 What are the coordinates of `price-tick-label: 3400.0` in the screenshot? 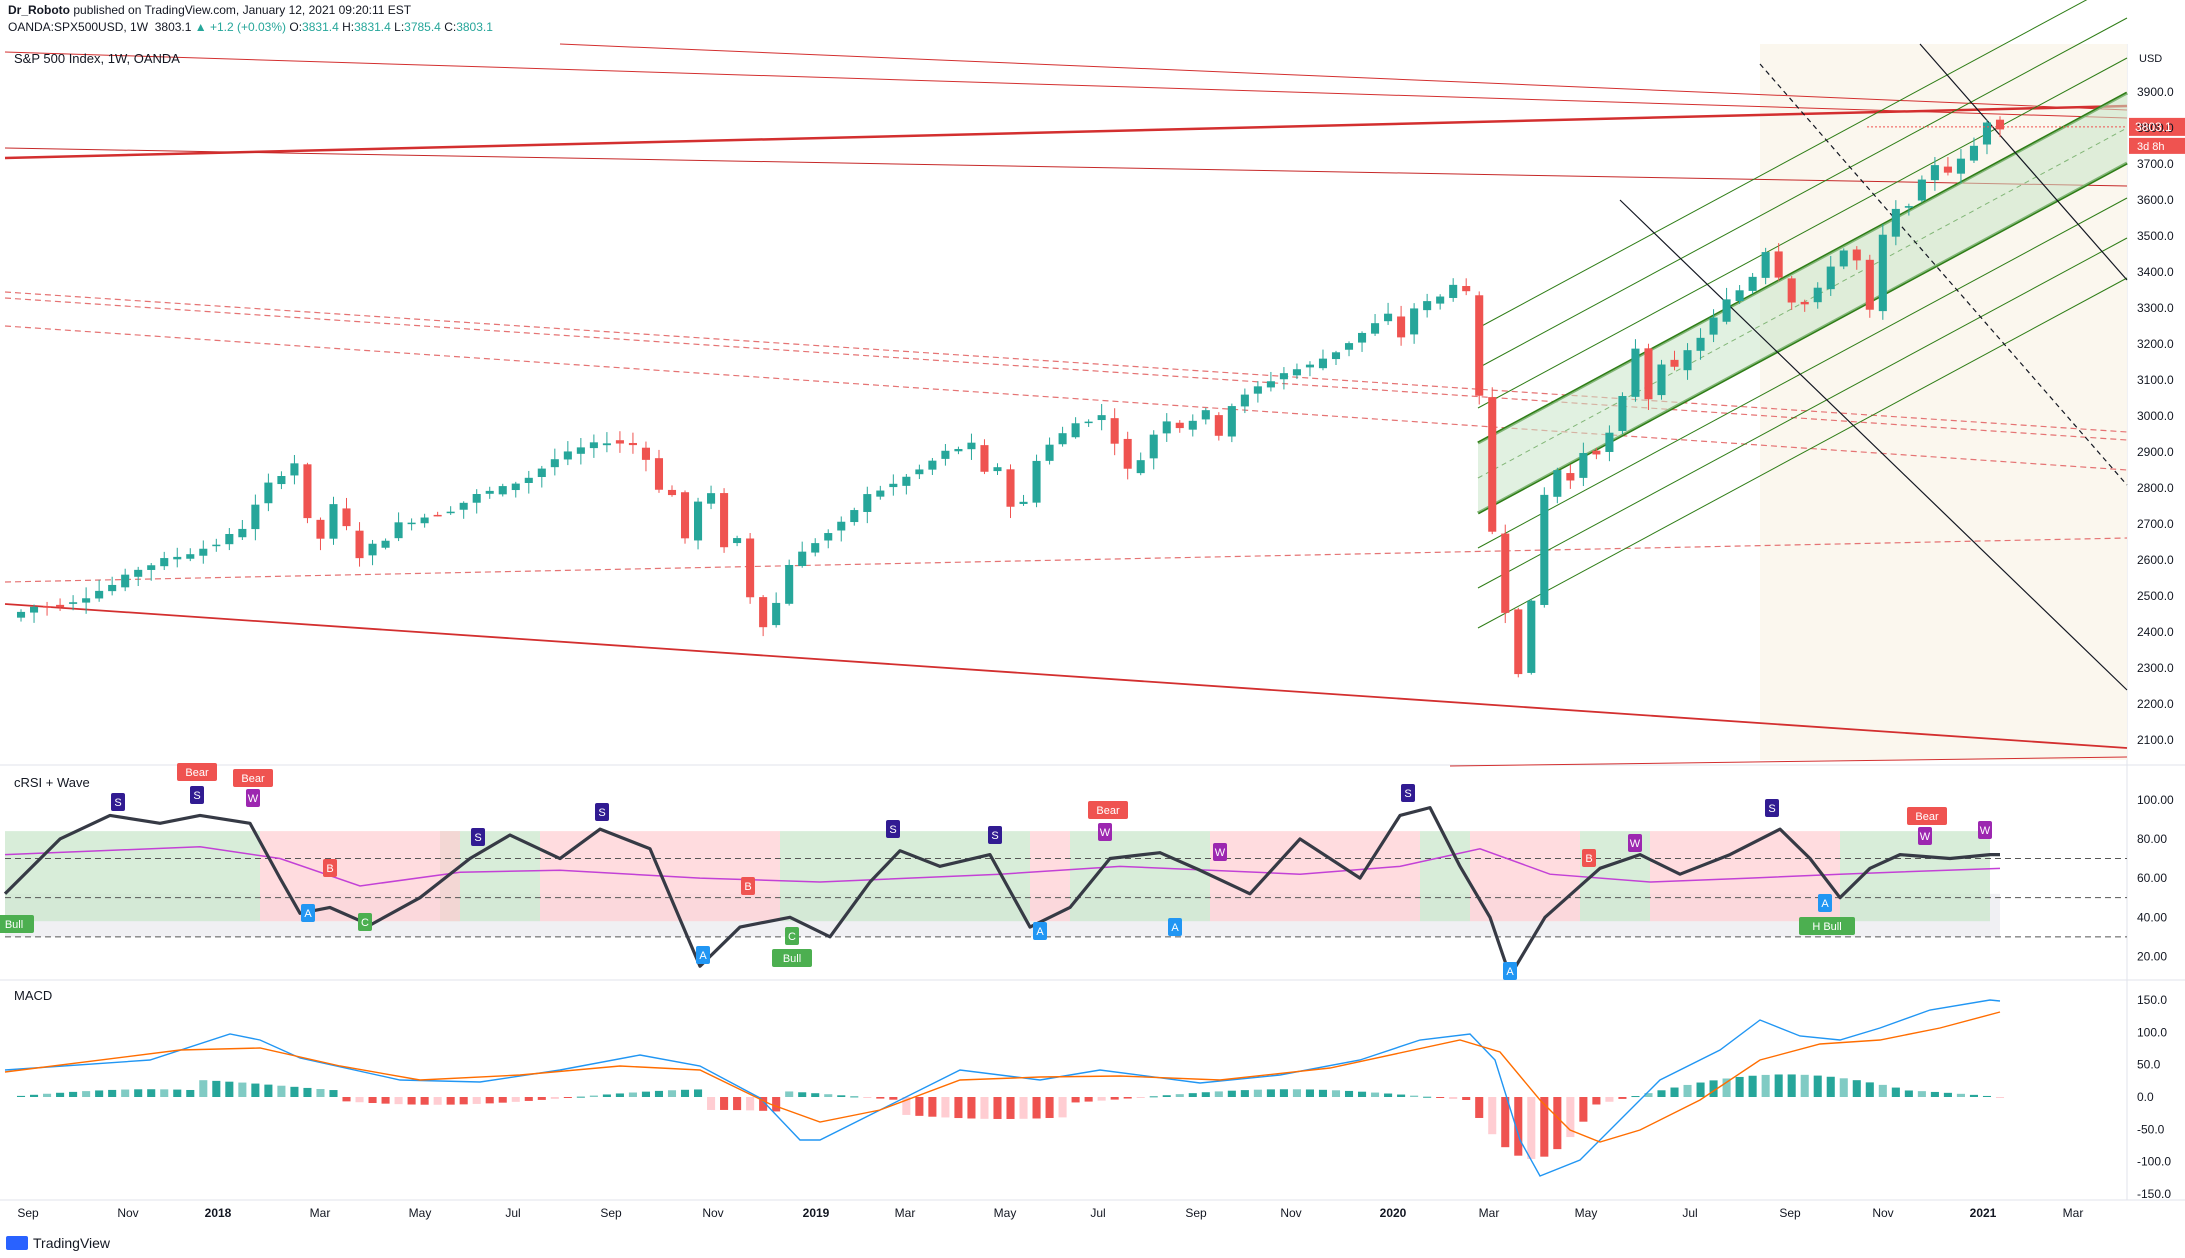 It's located at (2155, 272).